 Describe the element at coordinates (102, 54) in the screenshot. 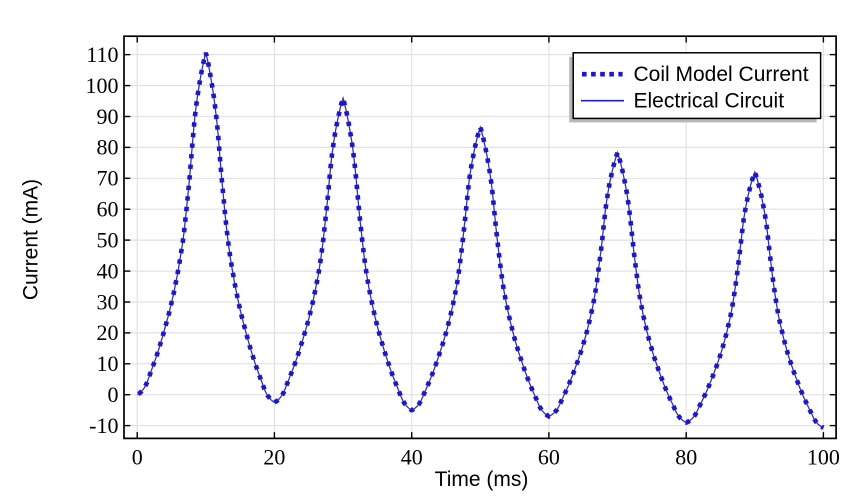

I see `svg-text: 110` at that location.